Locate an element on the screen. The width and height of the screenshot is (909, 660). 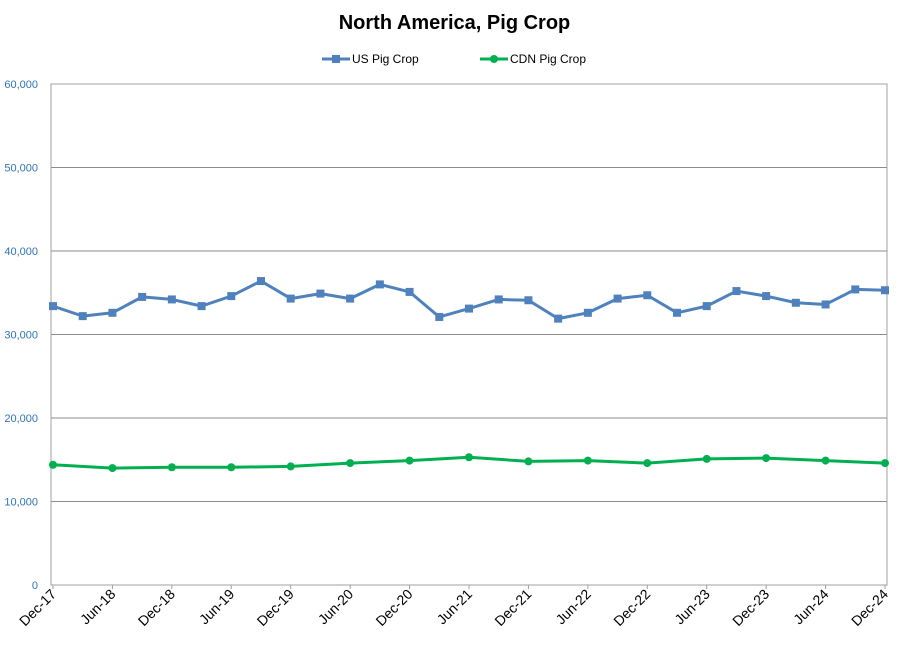
x-tick-label: Dec-19 is located at coordinates (275, 607).